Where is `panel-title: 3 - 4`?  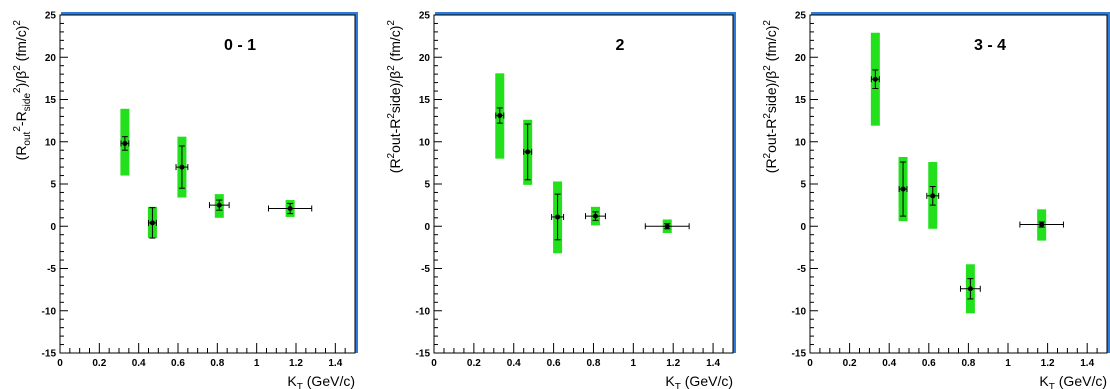 panel-title: 3 - 4 is located at coordinates (990, 45).